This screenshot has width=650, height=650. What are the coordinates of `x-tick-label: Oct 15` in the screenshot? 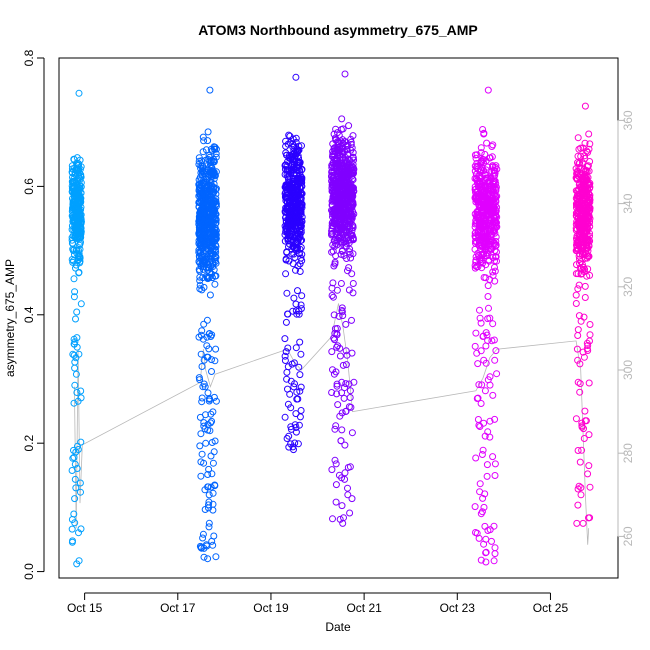 It's located at (85, 608).